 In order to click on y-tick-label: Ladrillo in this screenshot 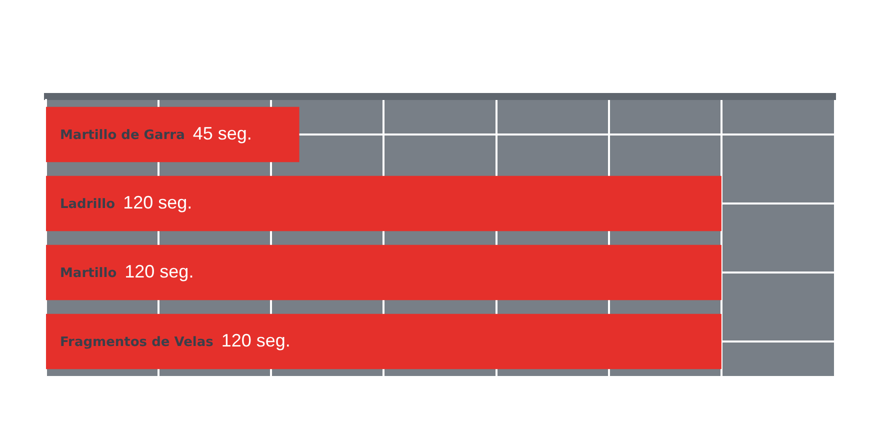, I will do `click(88, 204)`.